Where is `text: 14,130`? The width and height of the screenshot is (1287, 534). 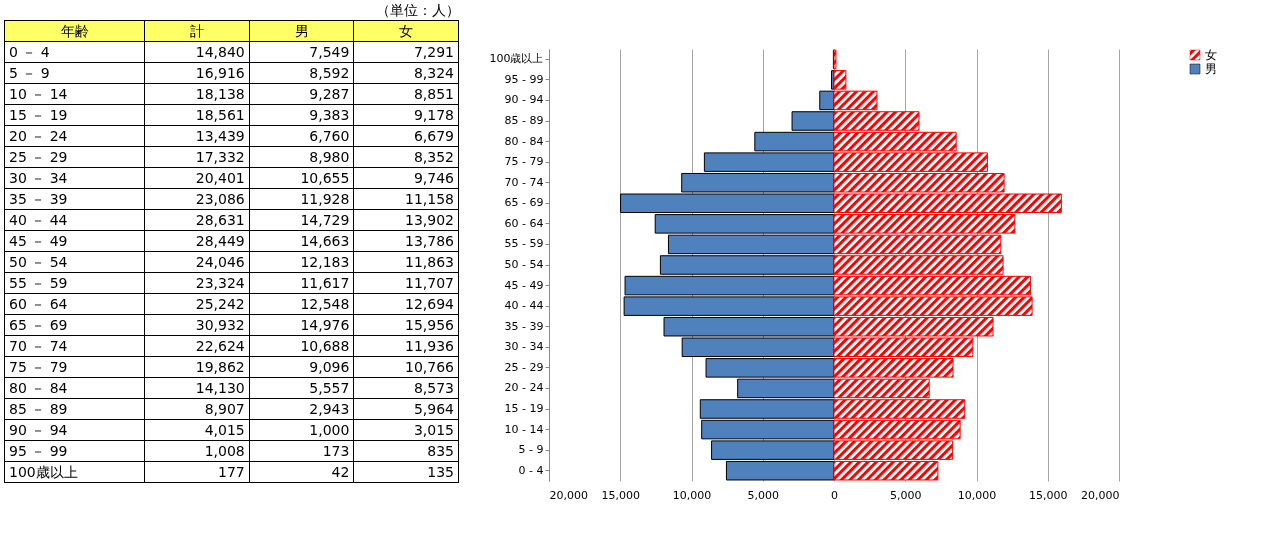
text: 14,130 is located at coordinates (220, 388).